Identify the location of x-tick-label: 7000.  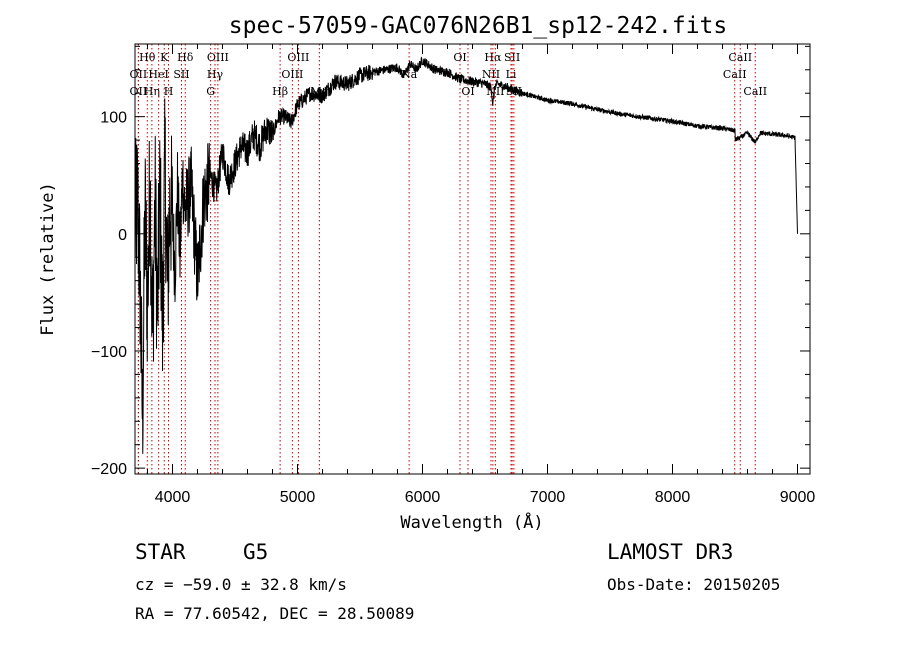
(548, 497).